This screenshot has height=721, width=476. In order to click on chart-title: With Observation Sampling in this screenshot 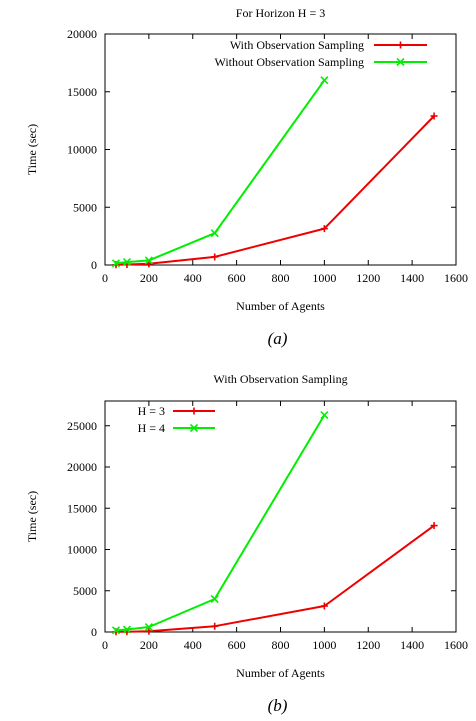, I will do `click(280, 379)`.